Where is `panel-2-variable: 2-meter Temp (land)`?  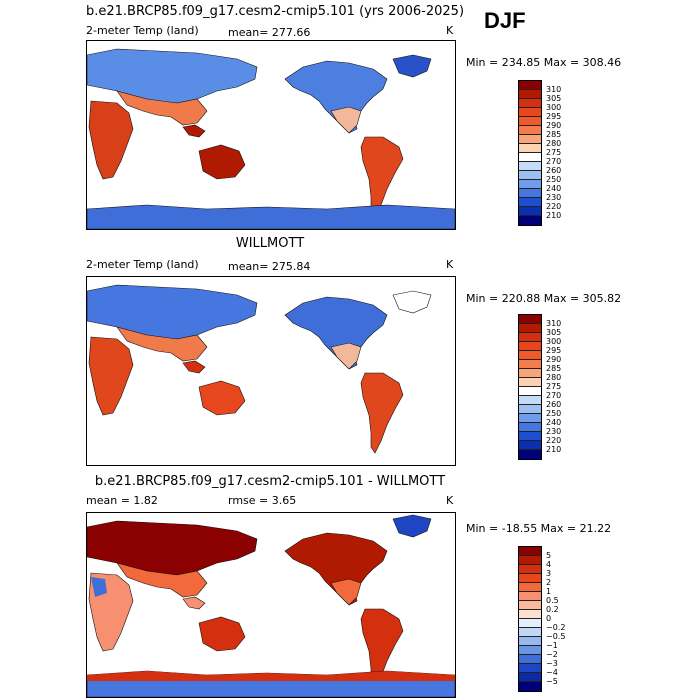 panel-2-variable: 2-meter Temp (land) is located at coordinates (142, 264).